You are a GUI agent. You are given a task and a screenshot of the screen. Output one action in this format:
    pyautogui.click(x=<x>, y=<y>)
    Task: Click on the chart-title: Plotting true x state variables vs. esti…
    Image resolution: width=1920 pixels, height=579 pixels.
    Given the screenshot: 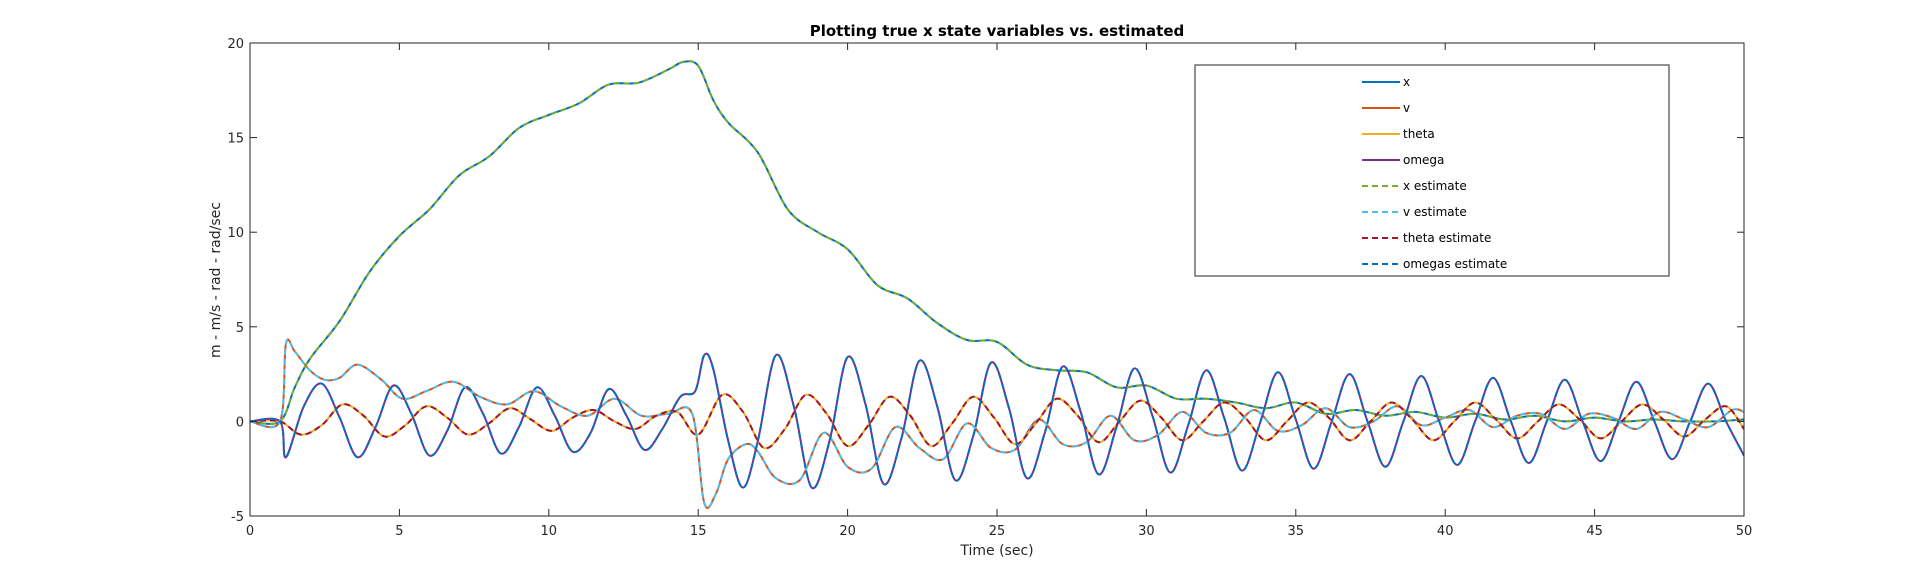 What is the action you would take?
    pyautogui.click(x=997, y=31)
    